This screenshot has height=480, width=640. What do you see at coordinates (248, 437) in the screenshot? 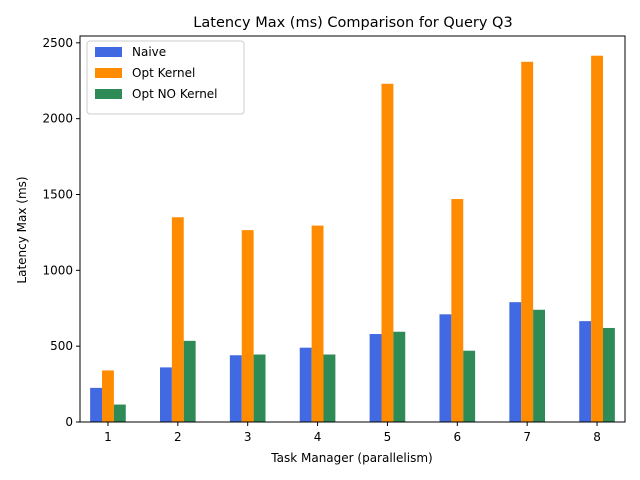
I see `x-tick-label-2: 3` at bounding box center [248, 437].